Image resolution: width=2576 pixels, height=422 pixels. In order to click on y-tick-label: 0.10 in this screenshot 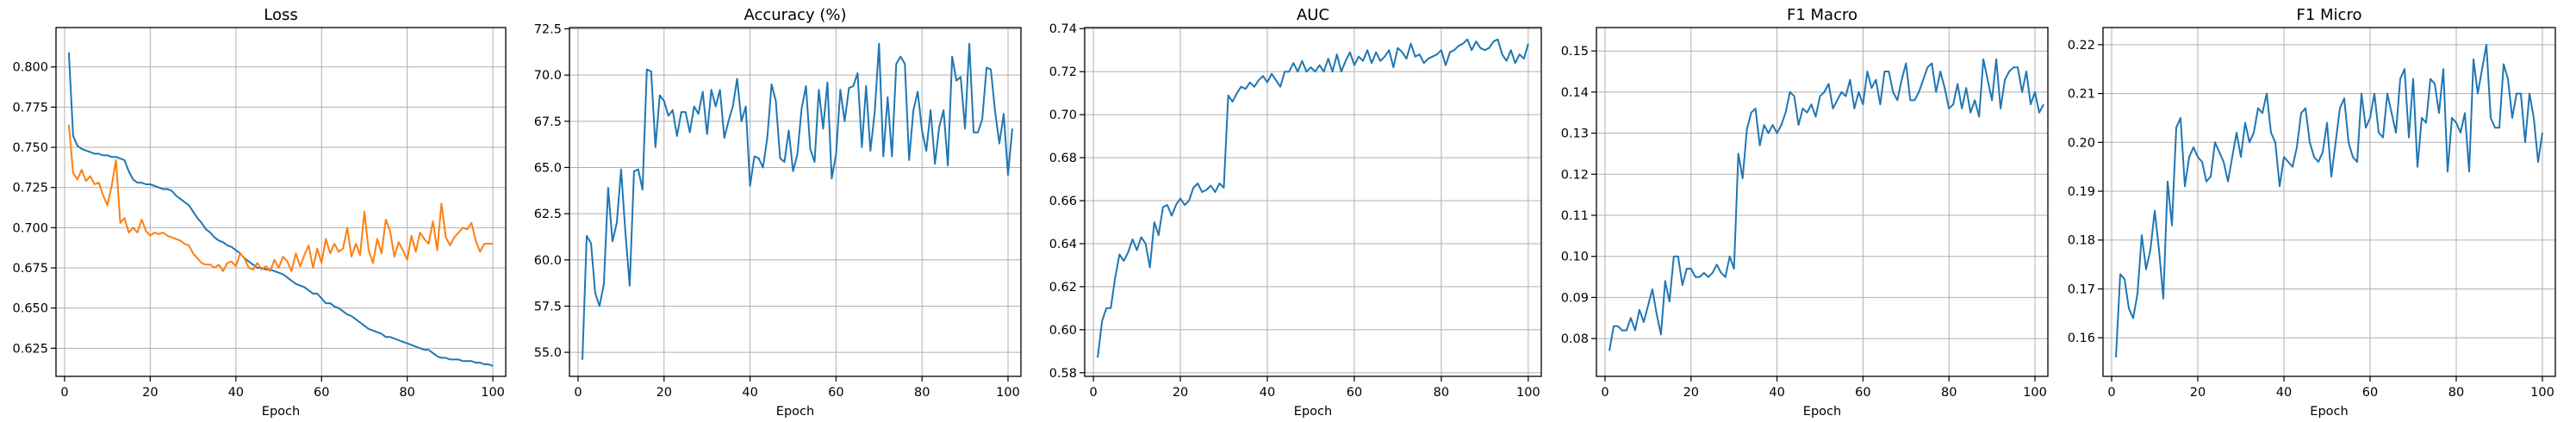, I will do `click(1575, 257)`.